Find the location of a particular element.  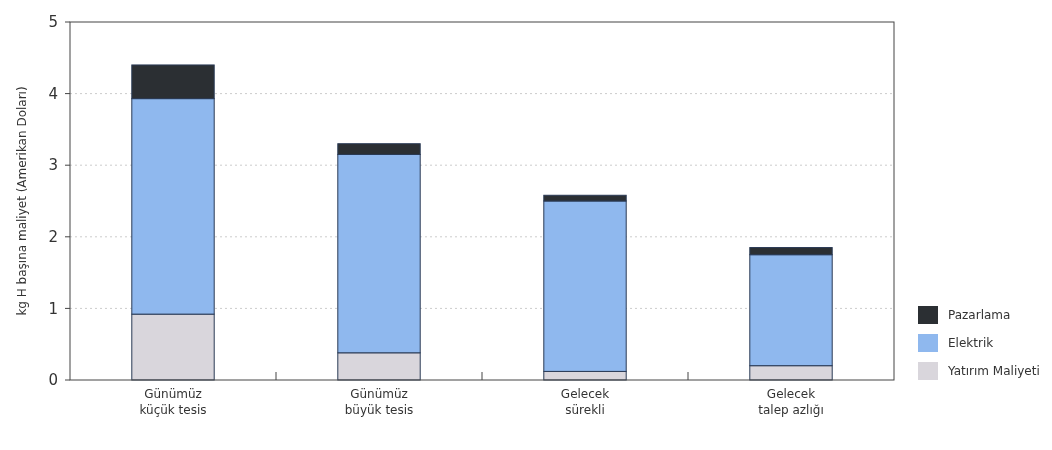

x-tick-label: Gelecek talep azlığı is located at coordinates (791, 402).